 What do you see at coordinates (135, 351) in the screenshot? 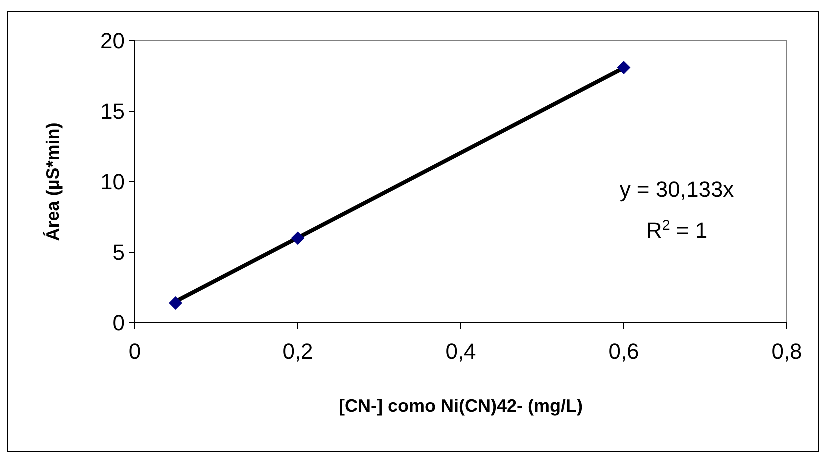
I see `x-tick-label: 0` at bounding box center [135, 351].